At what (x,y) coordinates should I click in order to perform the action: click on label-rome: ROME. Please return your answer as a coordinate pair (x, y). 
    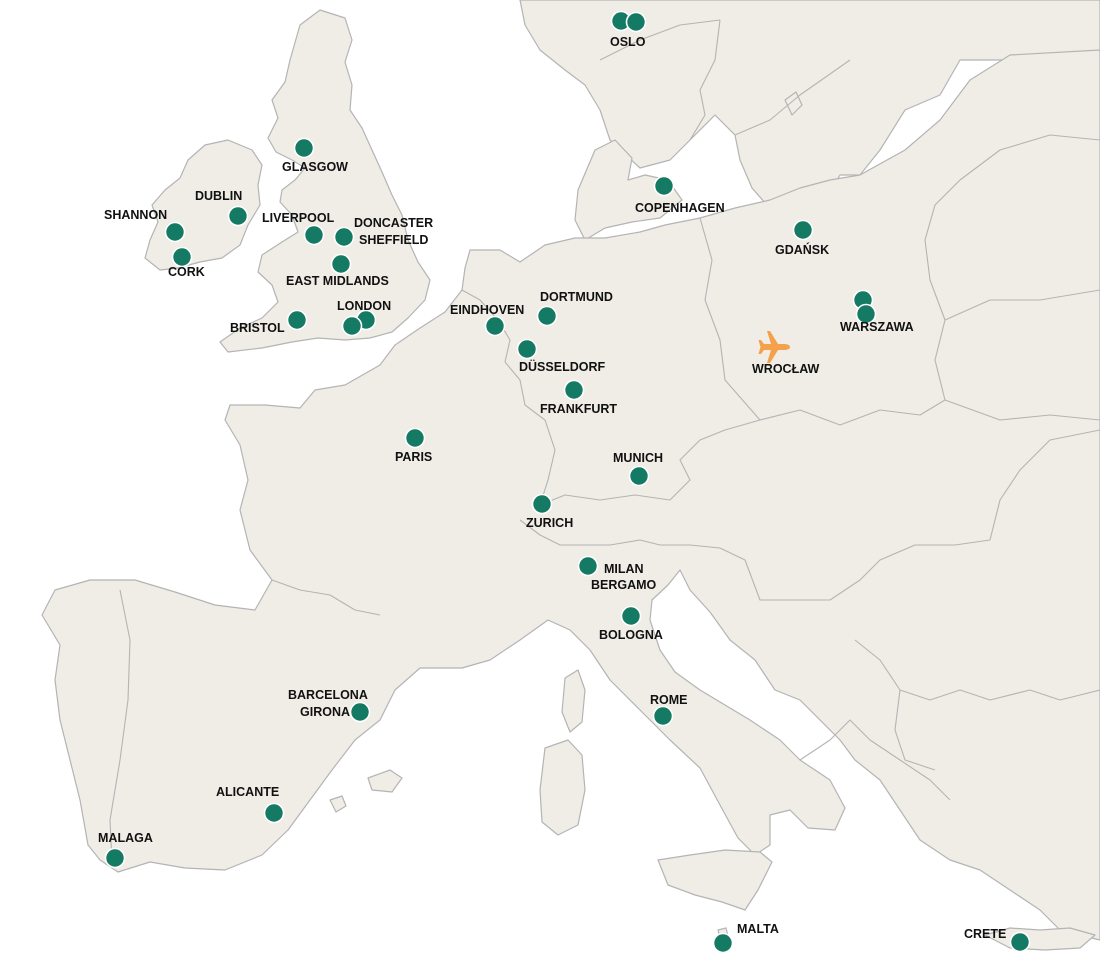
    Looking at the image, I should click on (669, 700).